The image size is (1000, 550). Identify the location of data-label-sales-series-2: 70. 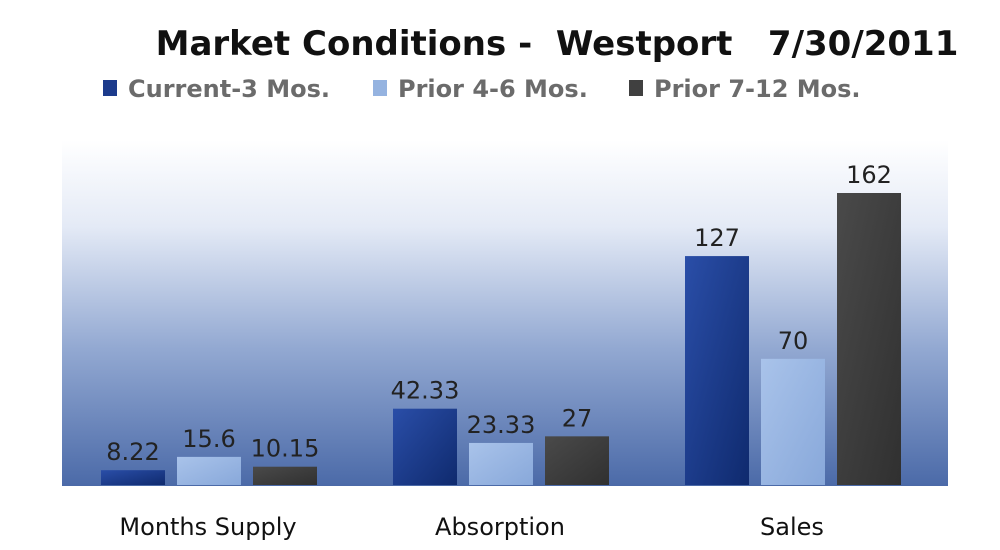
(793, 341).